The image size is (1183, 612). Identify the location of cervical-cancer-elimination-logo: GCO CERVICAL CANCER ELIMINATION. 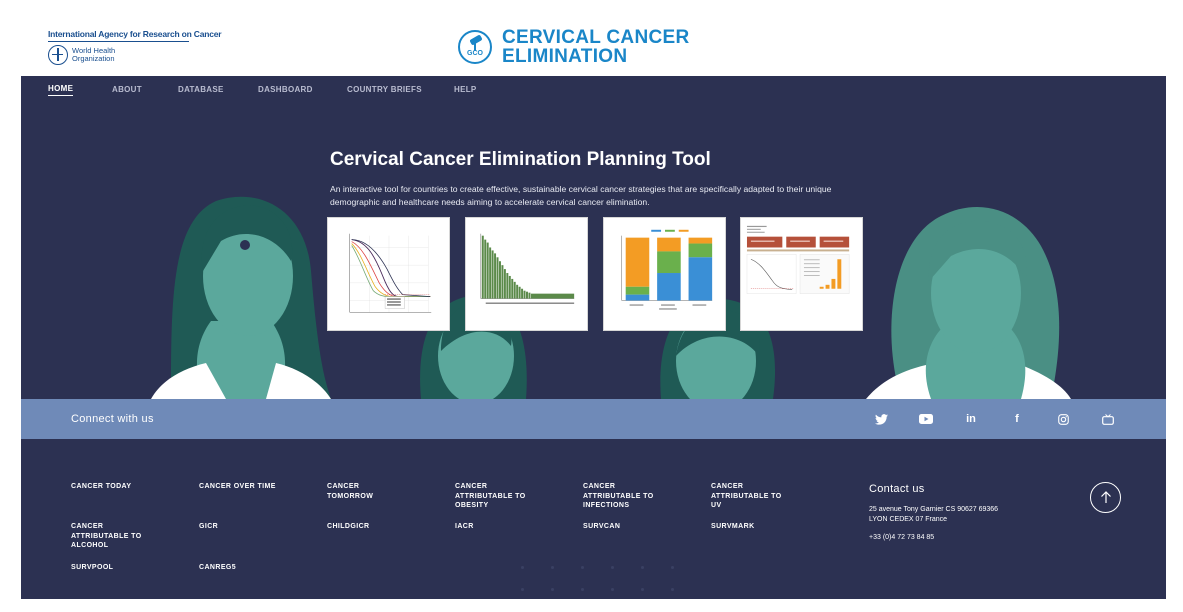
(574, 47).